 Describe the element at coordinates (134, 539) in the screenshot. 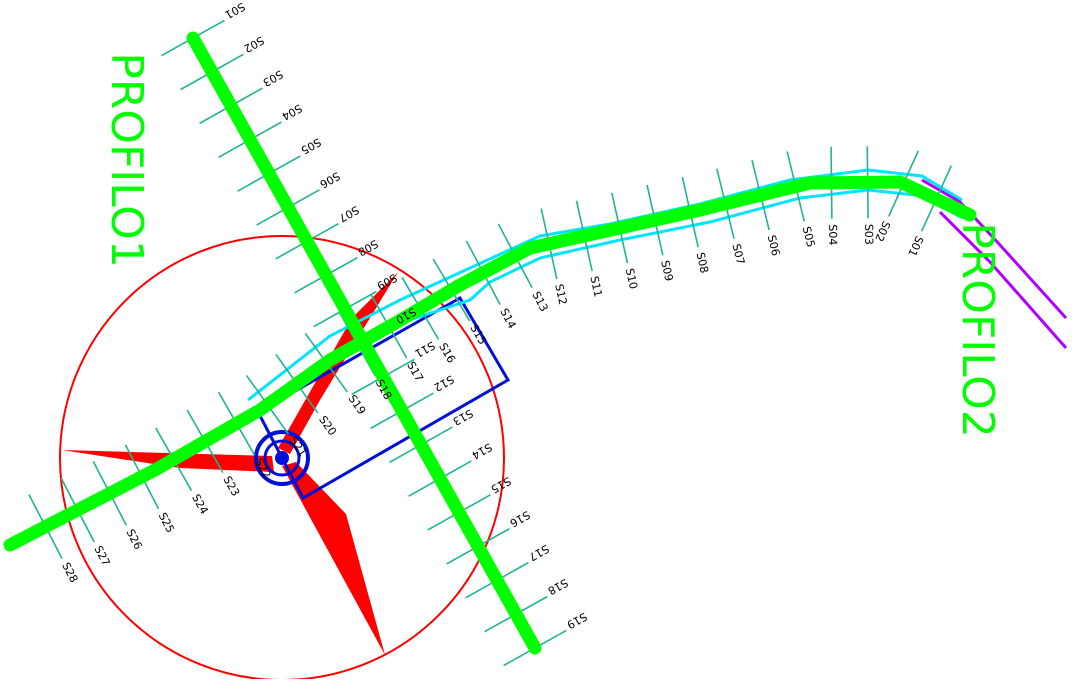

I see `profilo2-section-label: S26` at that location.